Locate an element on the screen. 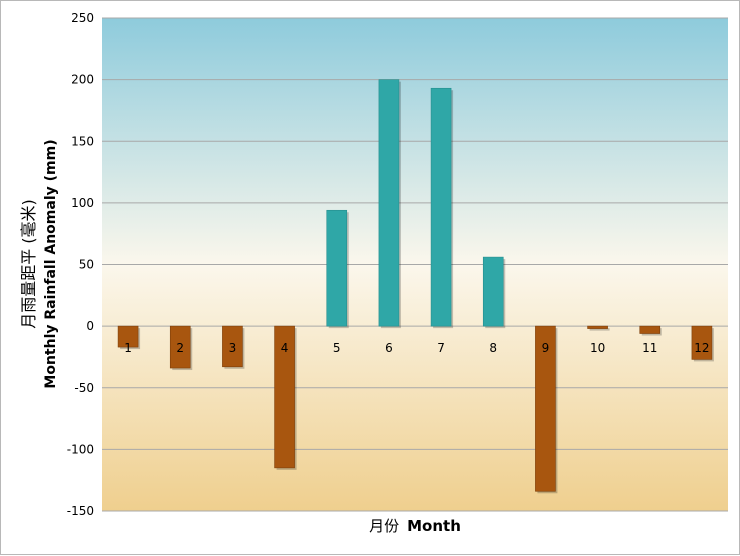 Image resolution: width=740 pixels, height=556 pixels. y-tick-labels: 250 200 150 100 50 0 -50 -100 -150 is located at coordinates (80, 264).